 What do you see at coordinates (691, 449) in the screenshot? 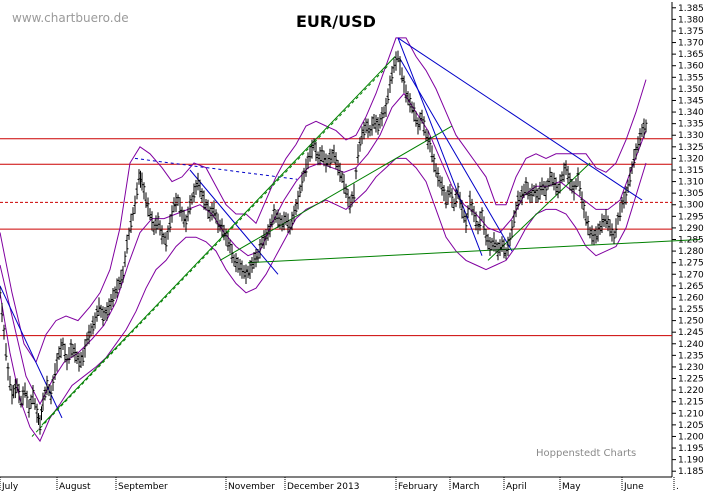
I see `y-tick-label: 1.195` at bounding box center [691, 449].